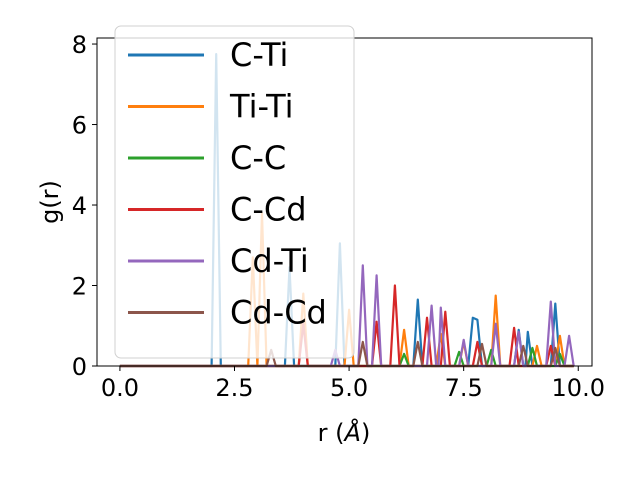 The image size is (640, 480). I want to click on y-tick-label: 4, so click(79, 206).